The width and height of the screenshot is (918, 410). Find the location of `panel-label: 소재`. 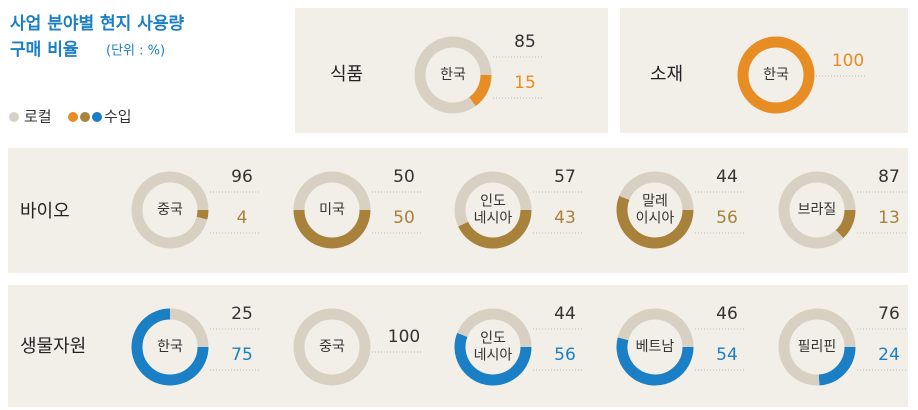

panel-label: 소재 is located at coordinates (666, 74).